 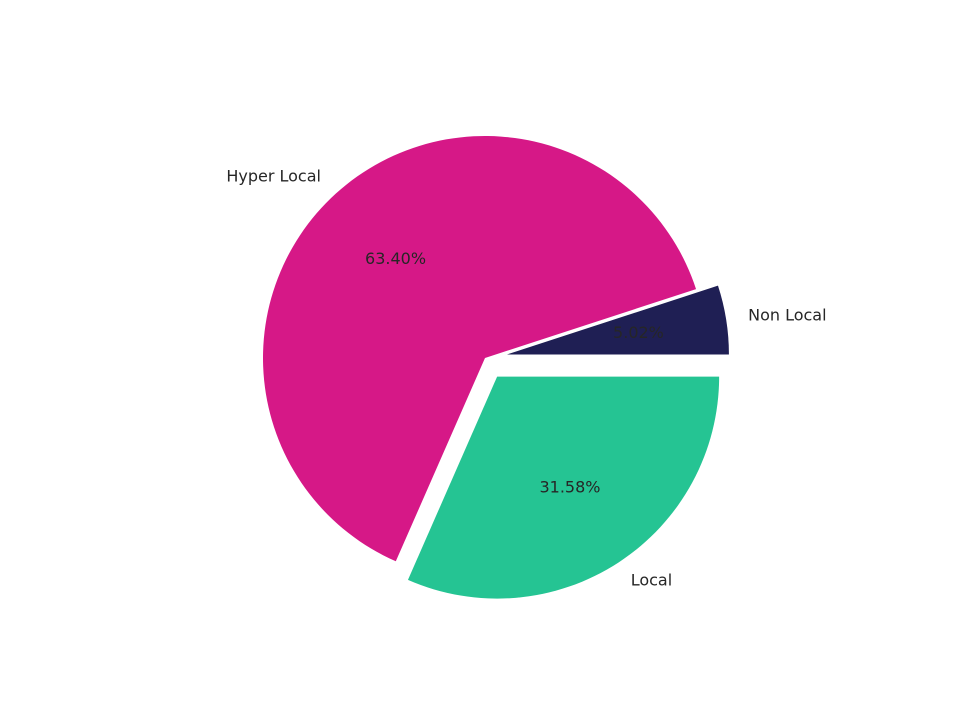 I want to click on slice-label-hyper-local: Hyper Local, so click(x=273, y=176).